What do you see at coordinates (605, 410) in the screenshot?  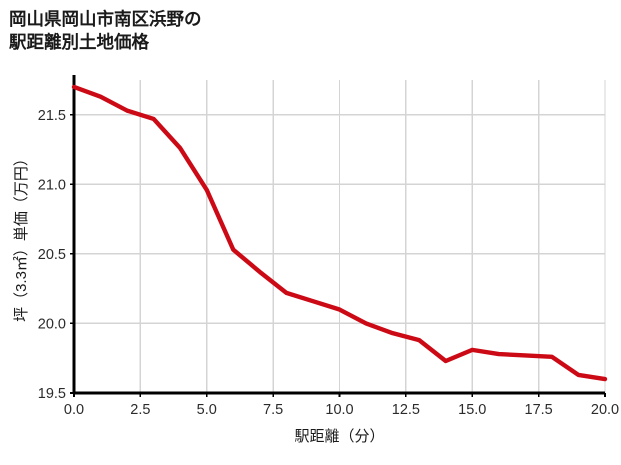 I see `x-tick-label: 20.0` at bounding box center [605, 410].